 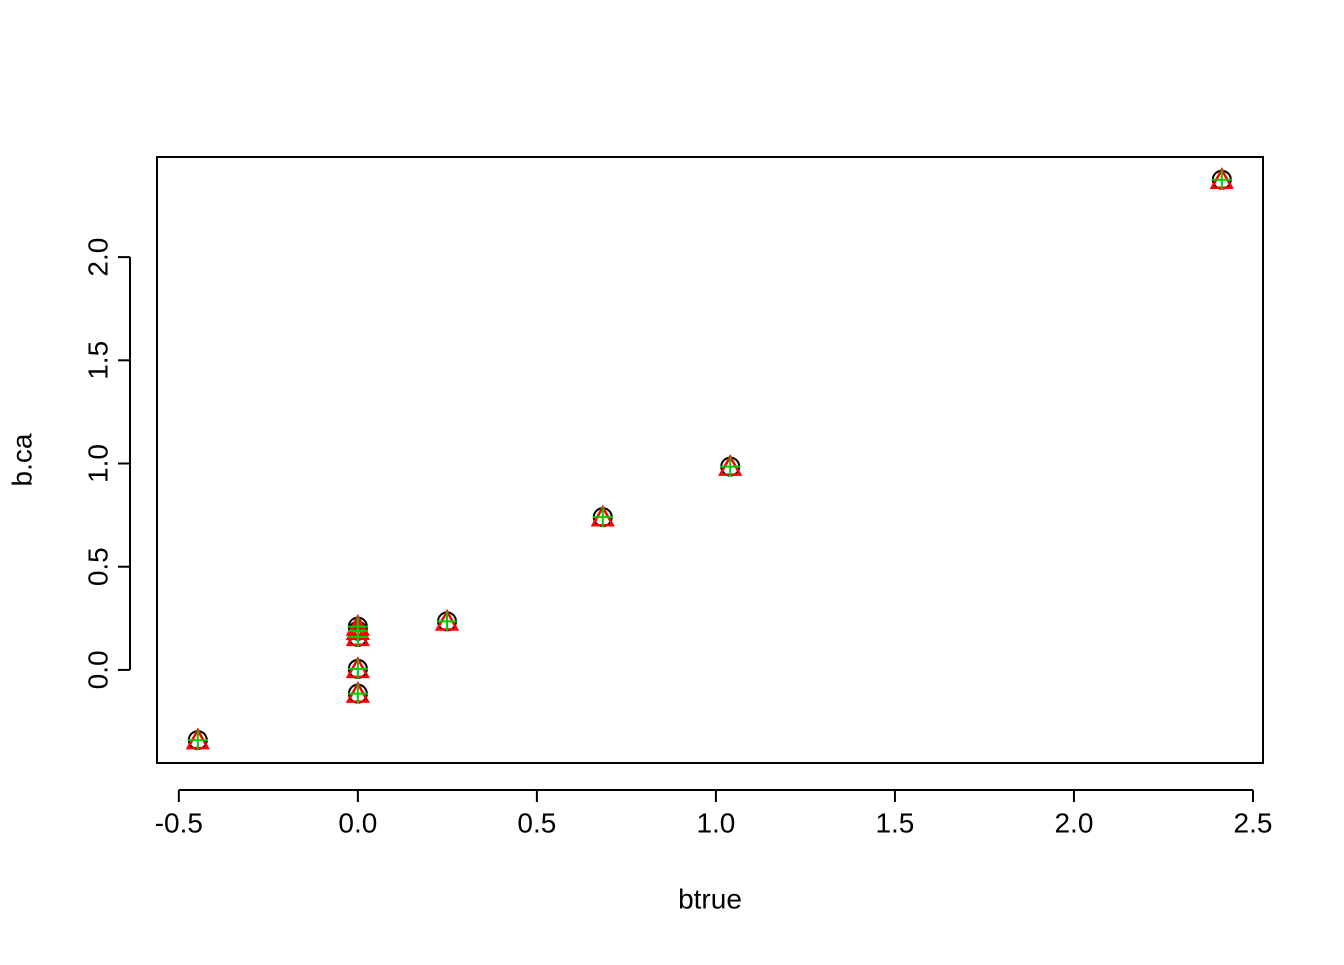 What do you see at coordinates (97, 566) in the screenshot?
I see `y-tick-label: 0.5` at bounding box center [97, 566].